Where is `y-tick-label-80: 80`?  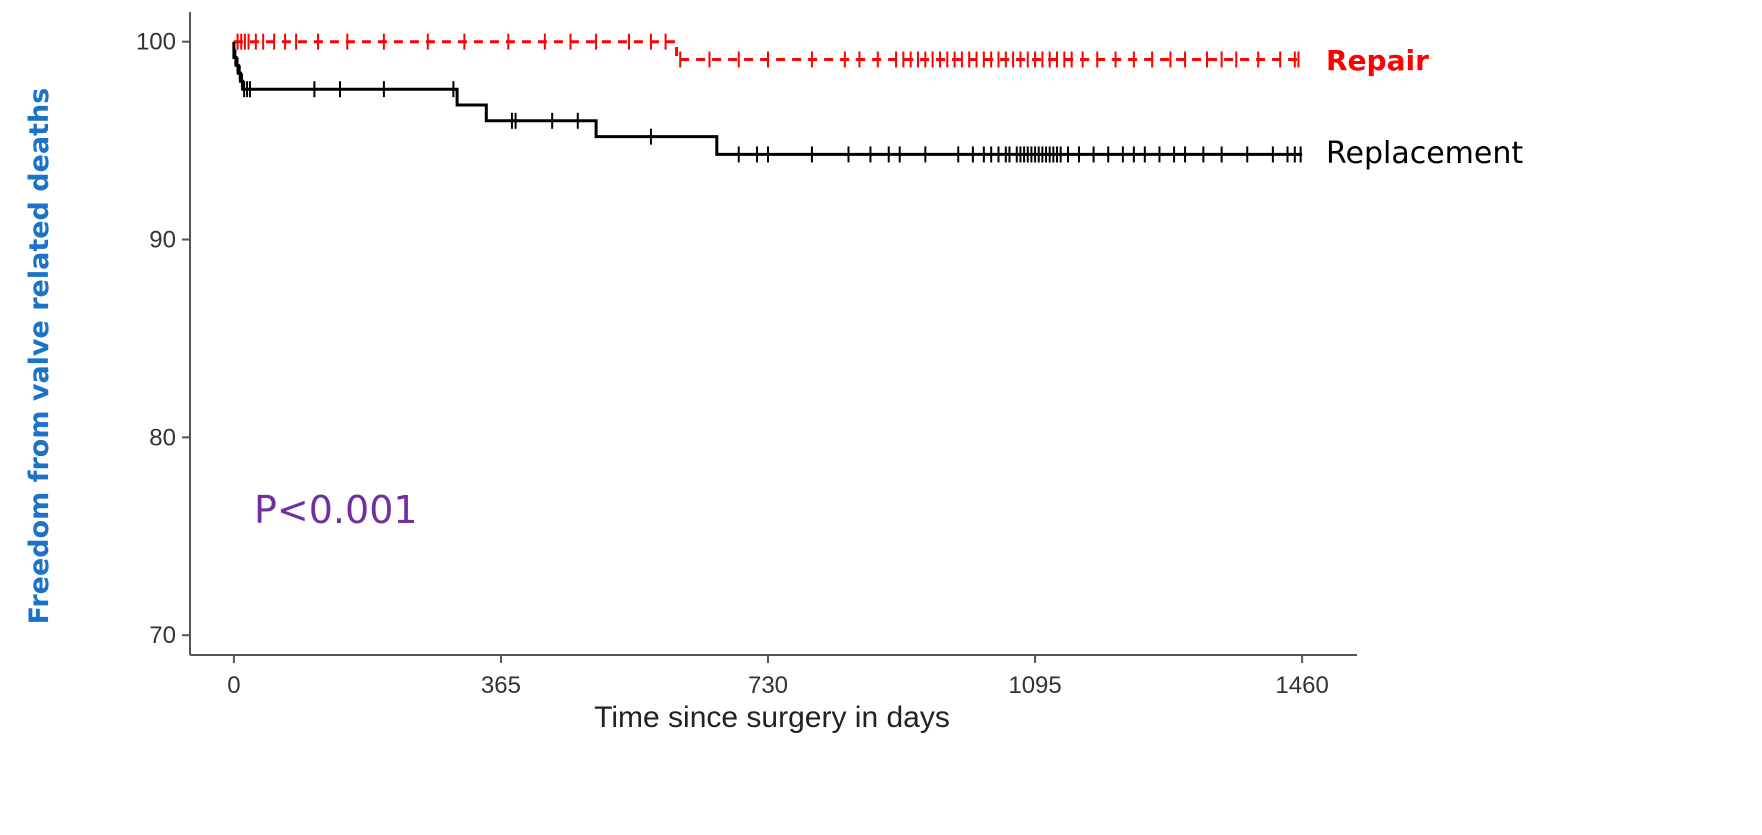
y-tick-label-80: 80 is located at coordinates (162, 437).